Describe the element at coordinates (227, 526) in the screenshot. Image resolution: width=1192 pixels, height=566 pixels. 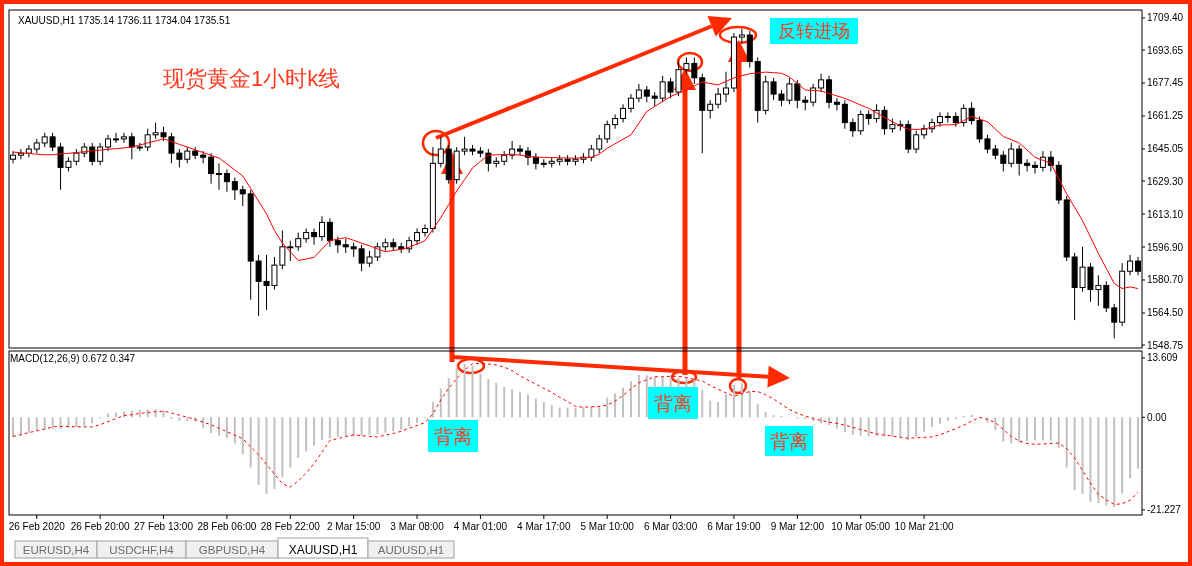
I see `x-tick-label: 28 Feb 06:00` at that location.